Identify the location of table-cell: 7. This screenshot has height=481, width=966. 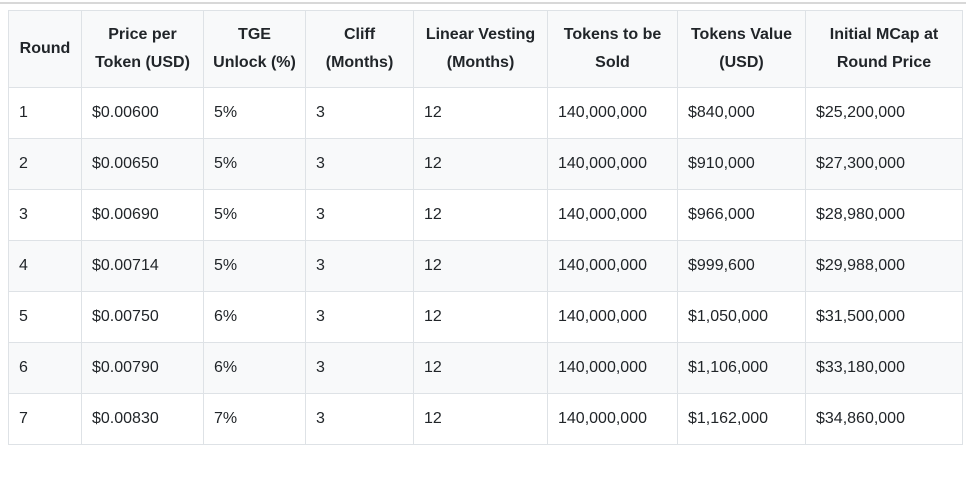
(45, 419).